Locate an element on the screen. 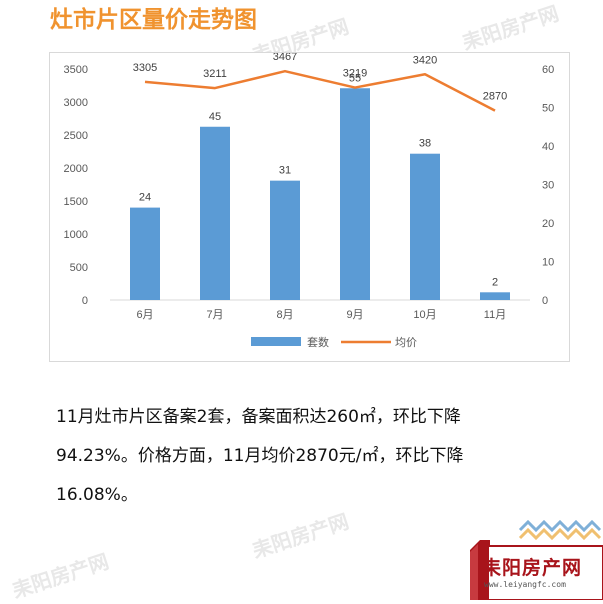 The height and width of the screenshot is (604, 603). line-data-label: 3211 is located at coordinates (215, 74).